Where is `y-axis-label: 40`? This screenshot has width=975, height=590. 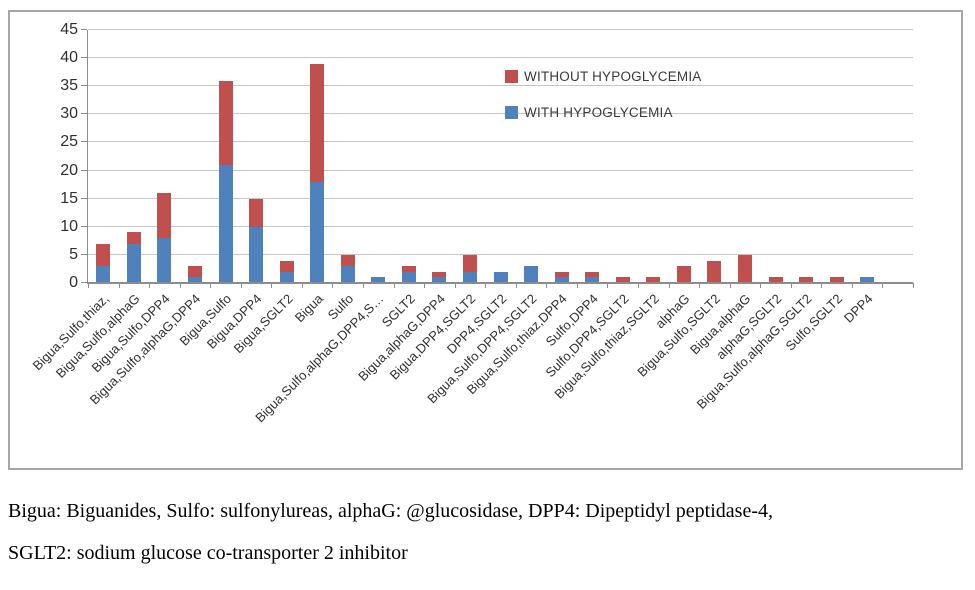
y-axis-label: 40 is located at coordinates (69, 58).